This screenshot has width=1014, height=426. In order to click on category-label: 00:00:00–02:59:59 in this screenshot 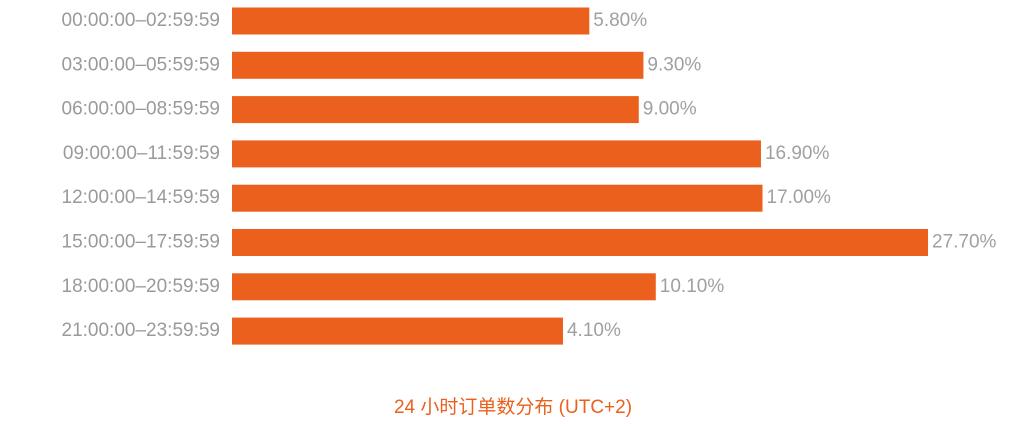, I will do `click(141, 20)`.